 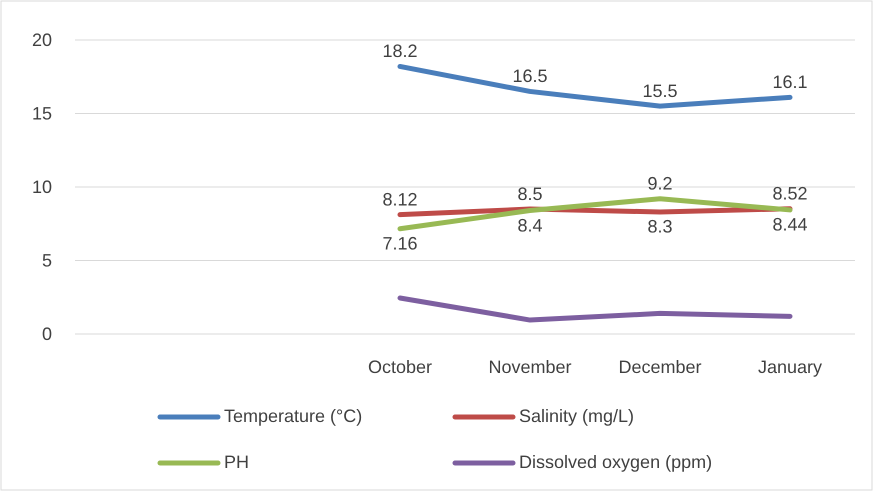 What do you see at coordinates (615, 462) in the screenshot?
I see `legend-label: Dissolved oxygen (ppm)` at bounding box center [615, 462].